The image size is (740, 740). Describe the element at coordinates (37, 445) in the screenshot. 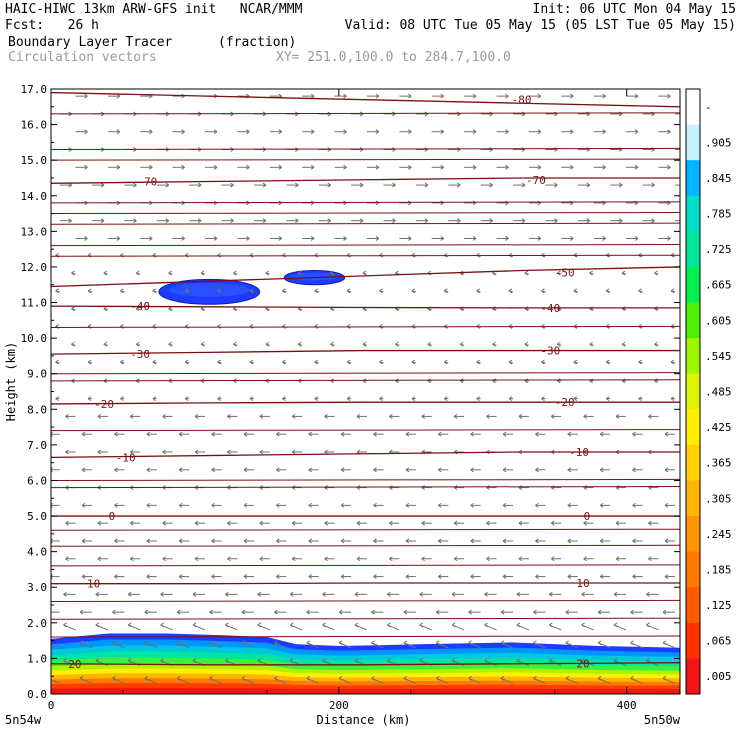

I see `y-tick-label-7: 7.0` at that location.